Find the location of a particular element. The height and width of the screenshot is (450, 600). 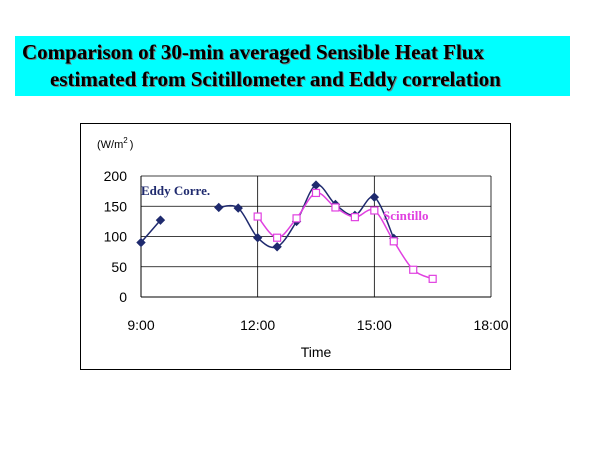

y-tick-label: 50 is located at coordinates (119, 267).